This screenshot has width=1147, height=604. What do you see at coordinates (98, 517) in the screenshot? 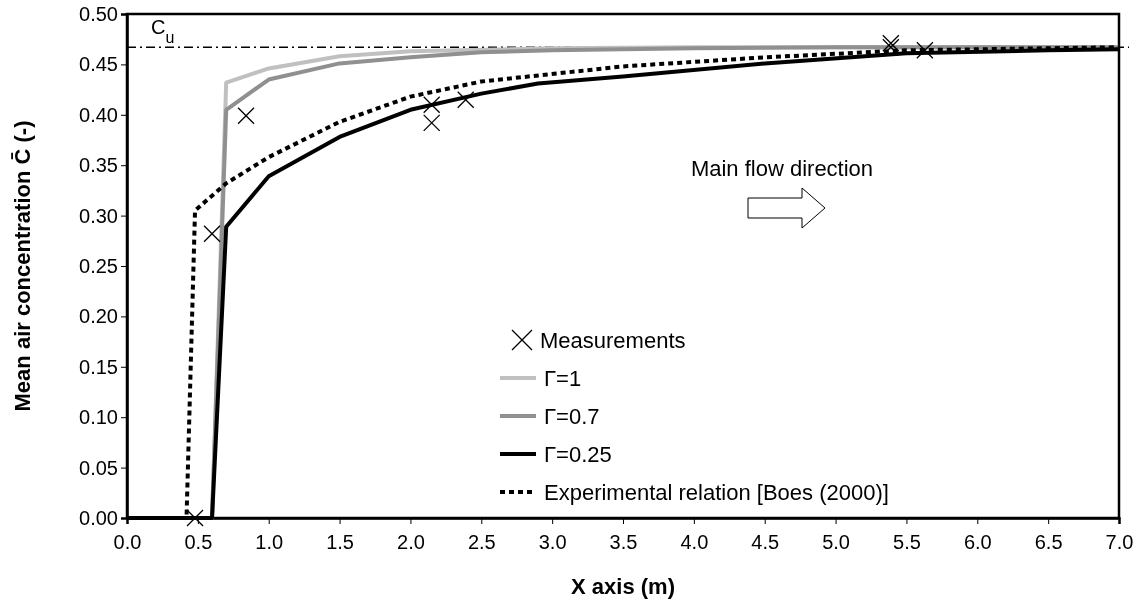
I see `y-tick-label: 0.00` at bounding box center [98, 517].